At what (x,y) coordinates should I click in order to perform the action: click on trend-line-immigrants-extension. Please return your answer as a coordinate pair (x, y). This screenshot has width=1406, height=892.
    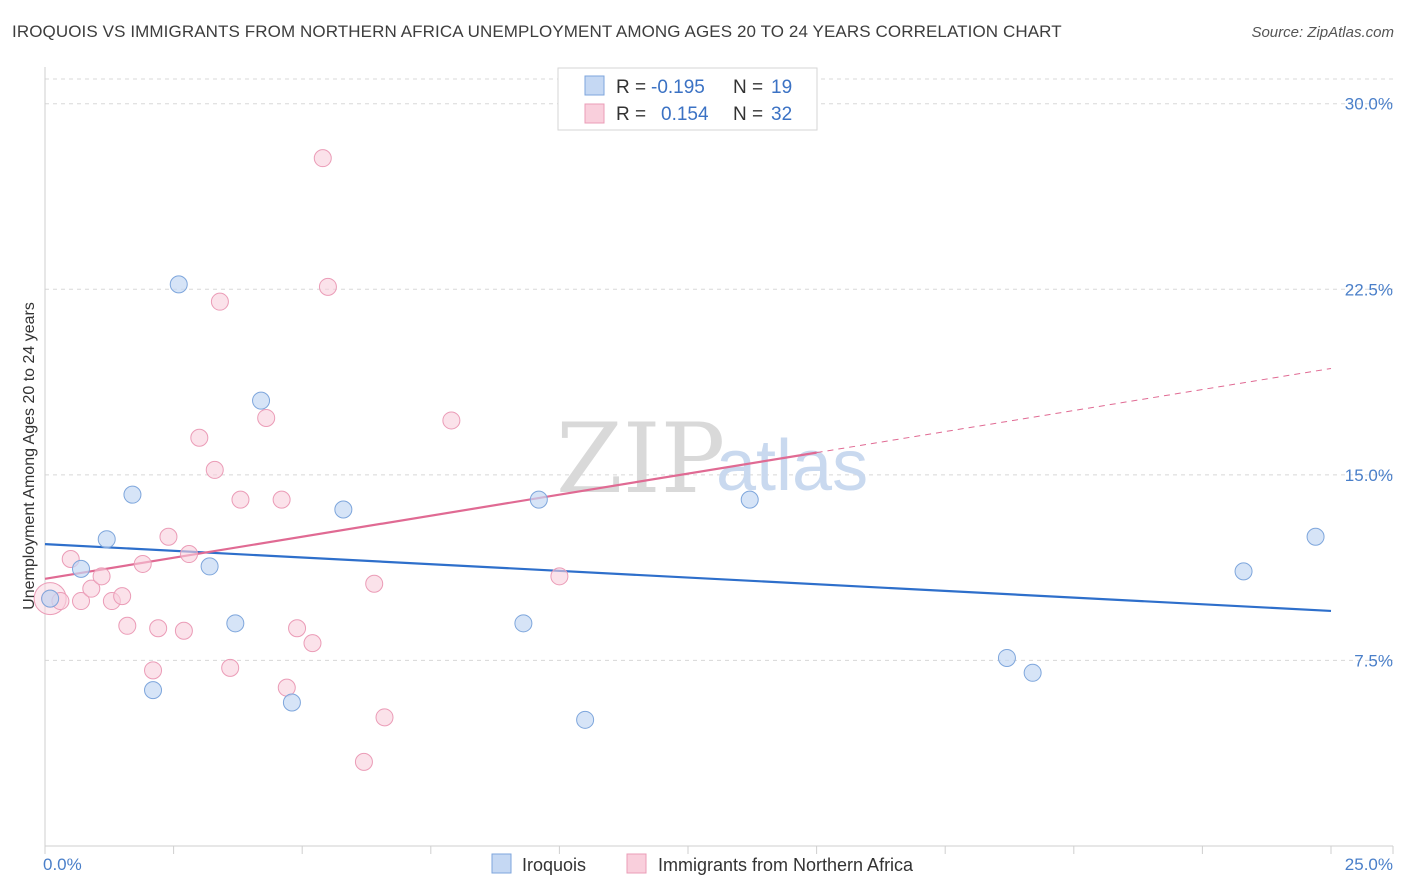
    Looking at the image, I should click on (1074, 410).